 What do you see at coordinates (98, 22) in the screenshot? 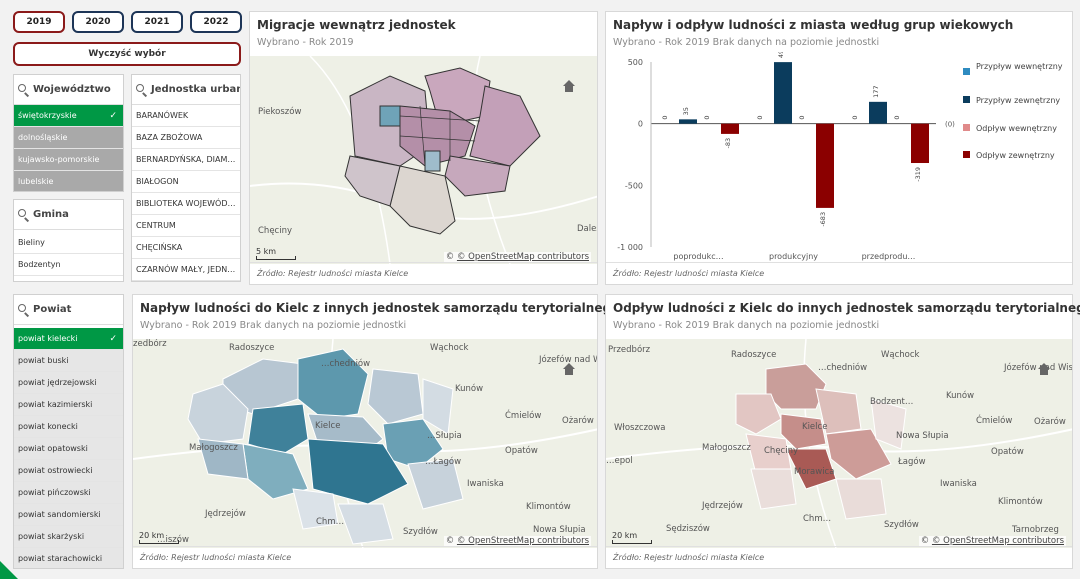
I see `year-button-1: 2020` at bounding box center [98, 22].